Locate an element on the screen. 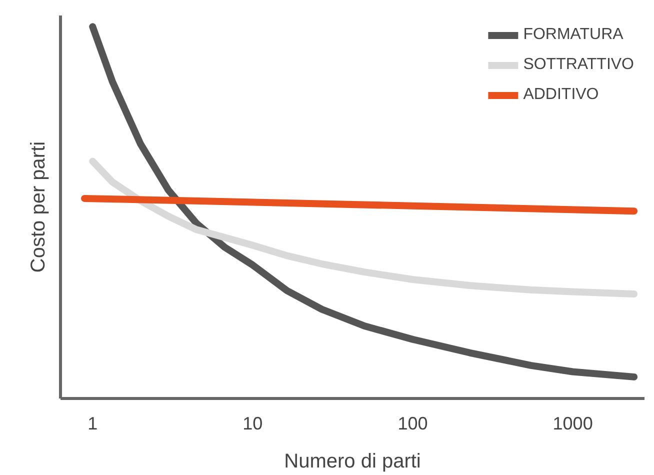  x-axis-title: Numero di parti is located at coordinates (352, 461).